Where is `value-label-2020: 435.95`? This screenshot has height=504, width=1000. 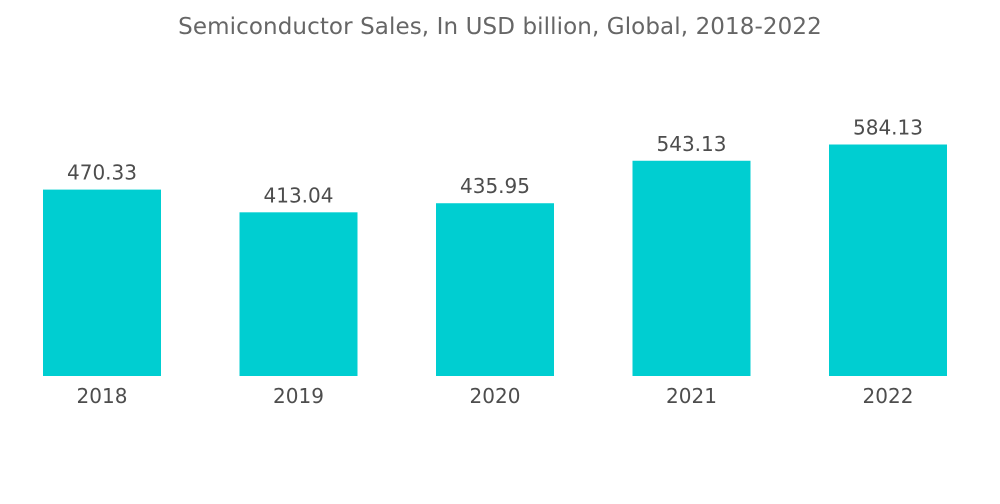 value-label-2020: 435.95 is located at coordinates (495, 186).